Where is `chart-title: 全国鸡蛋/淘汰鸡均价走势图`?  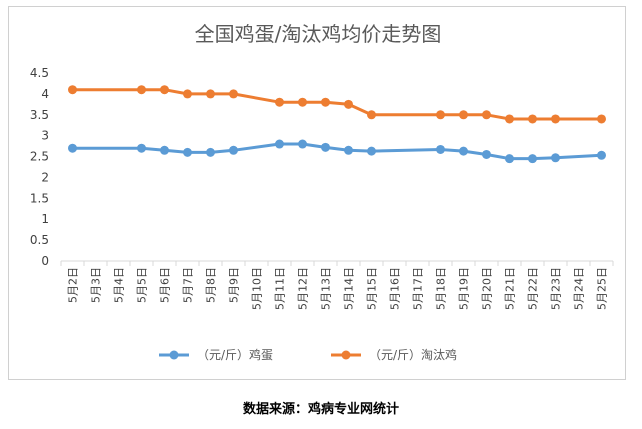 chart-title: 全国鸡蛋/淘汰鸡均价走势图 is located at coordinates (318, 34).